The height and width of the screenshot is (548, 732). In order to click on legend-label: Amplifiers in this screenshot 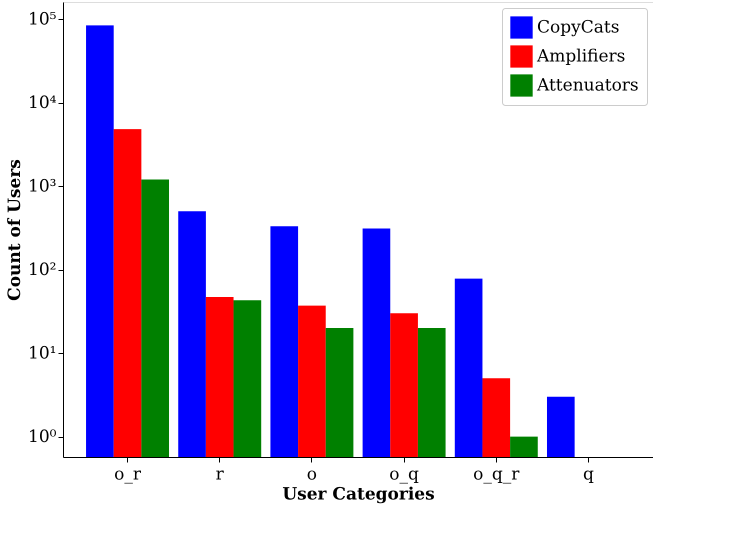, I will do `click(581, 56)`.